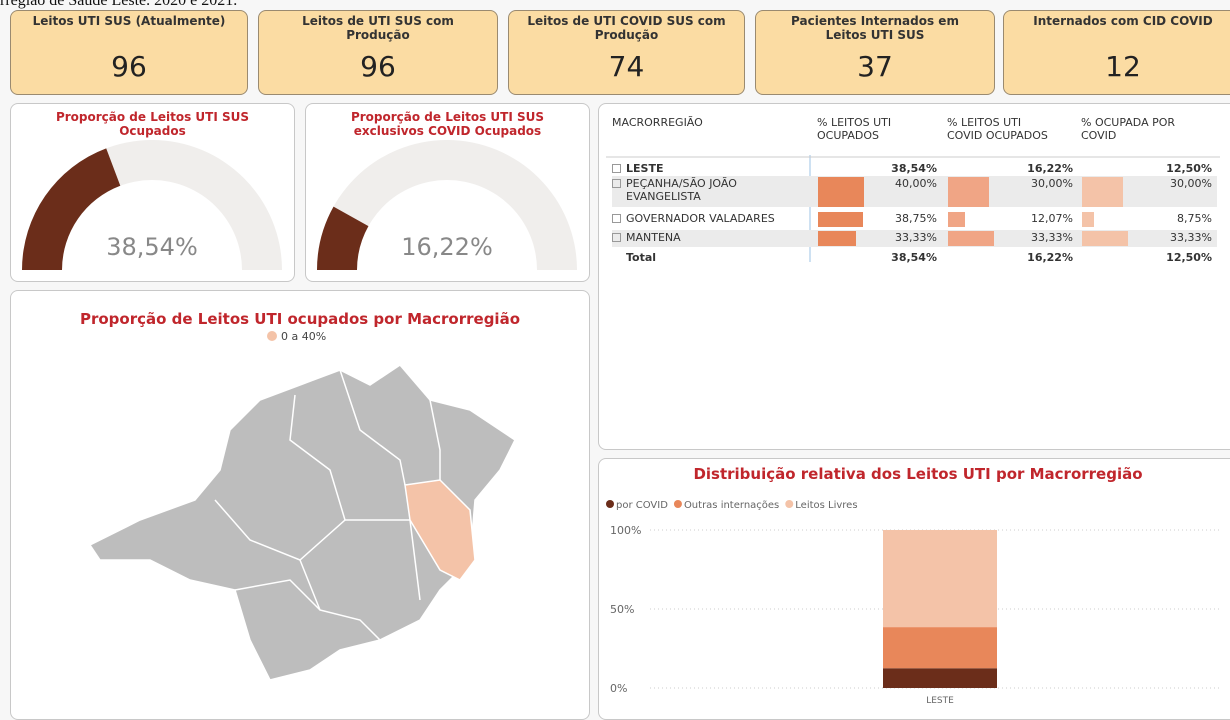 The image size is (1230, 720). I want to click on y-tick-label: 100%, so click(625, 530).